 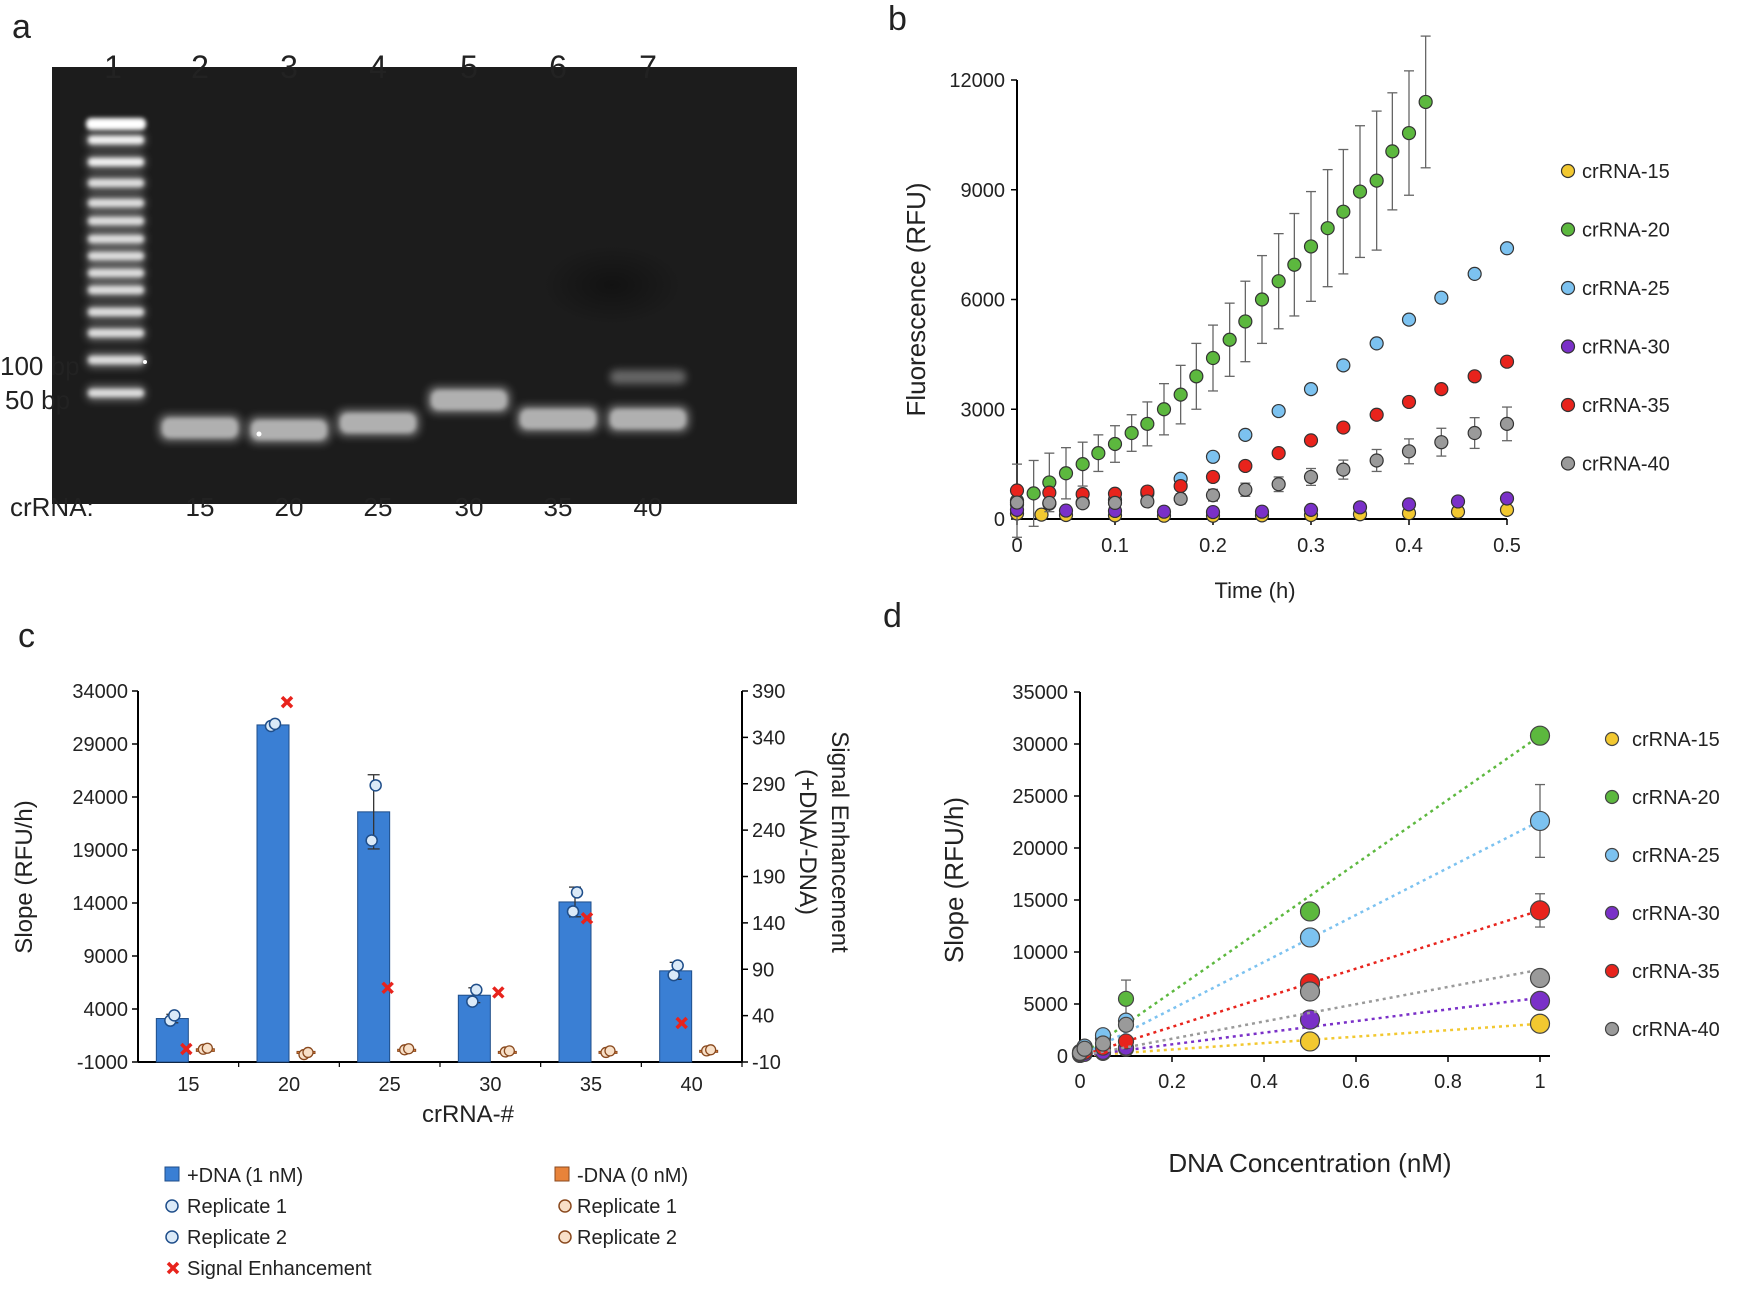 What do you see at coordinates (188, 1085) in the screenshot?
I see `x-tick-label-15: 15` at bounding box center [188, 1085].